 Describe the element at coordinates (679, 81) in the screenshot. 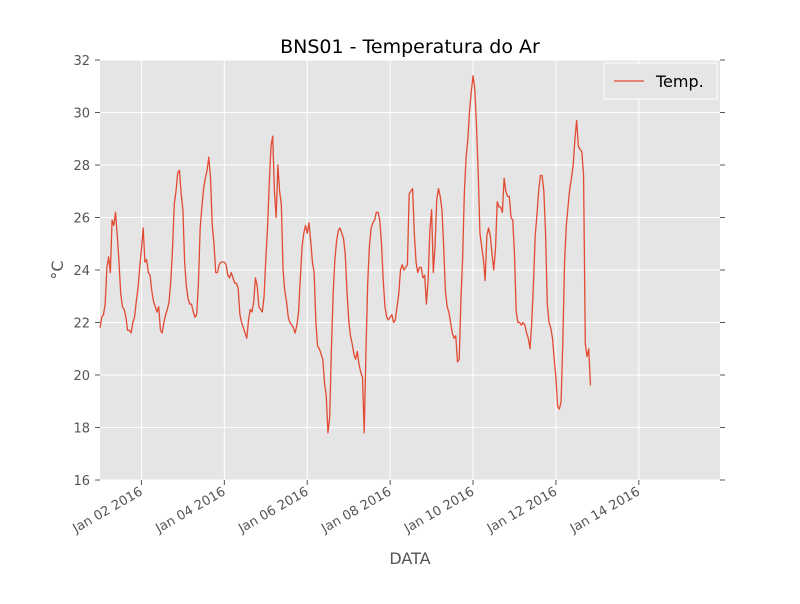

I see `legend-label: Temp.` at that location.